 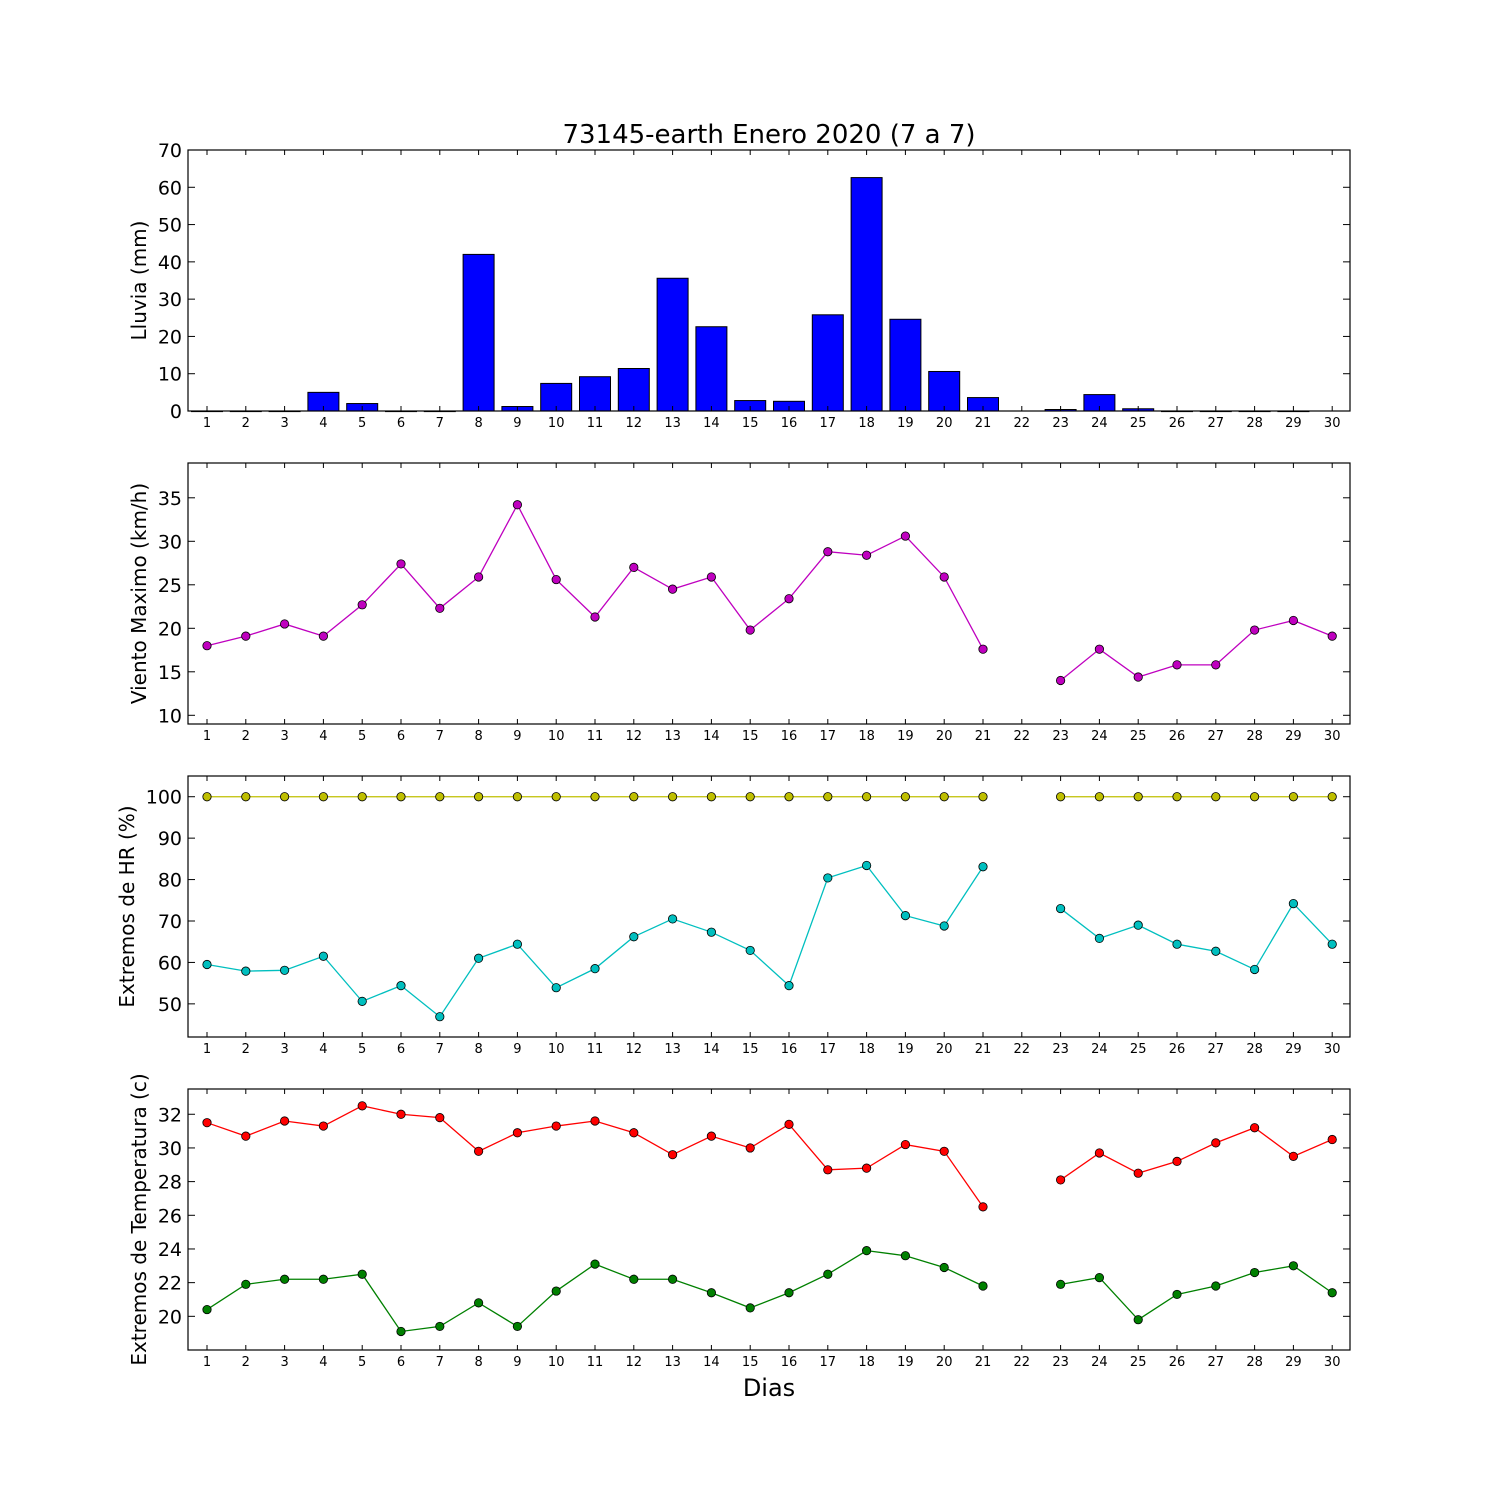 What do you see at coordinates (1060, 736) in the screenshot?
I see `x-tick-label: 23` at bounding box center [1060, 736].